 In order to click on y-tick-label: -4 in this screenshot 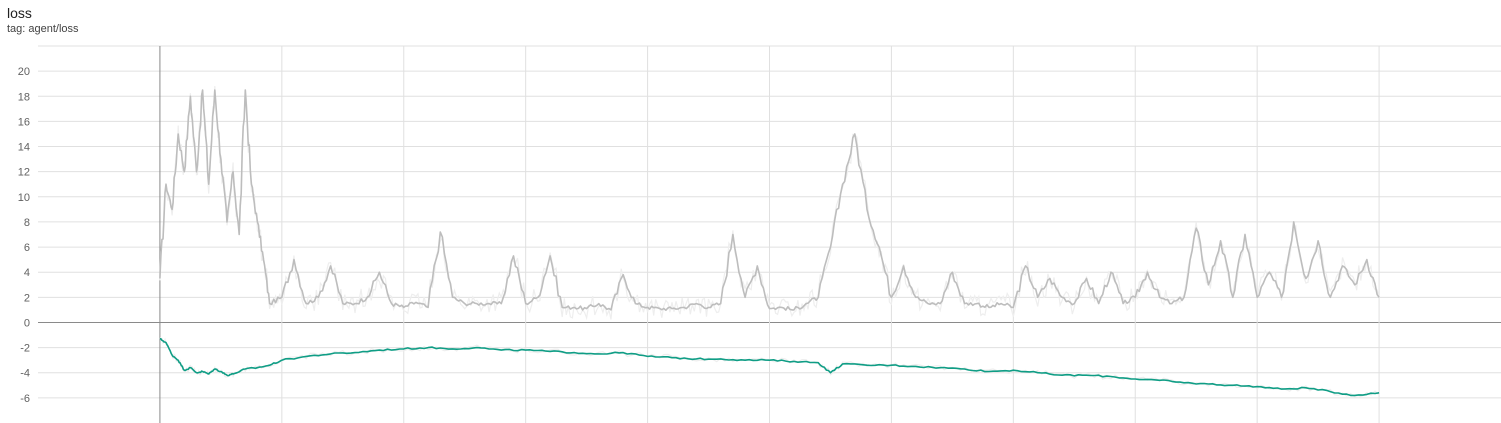, I will do `click(25, 374)`.